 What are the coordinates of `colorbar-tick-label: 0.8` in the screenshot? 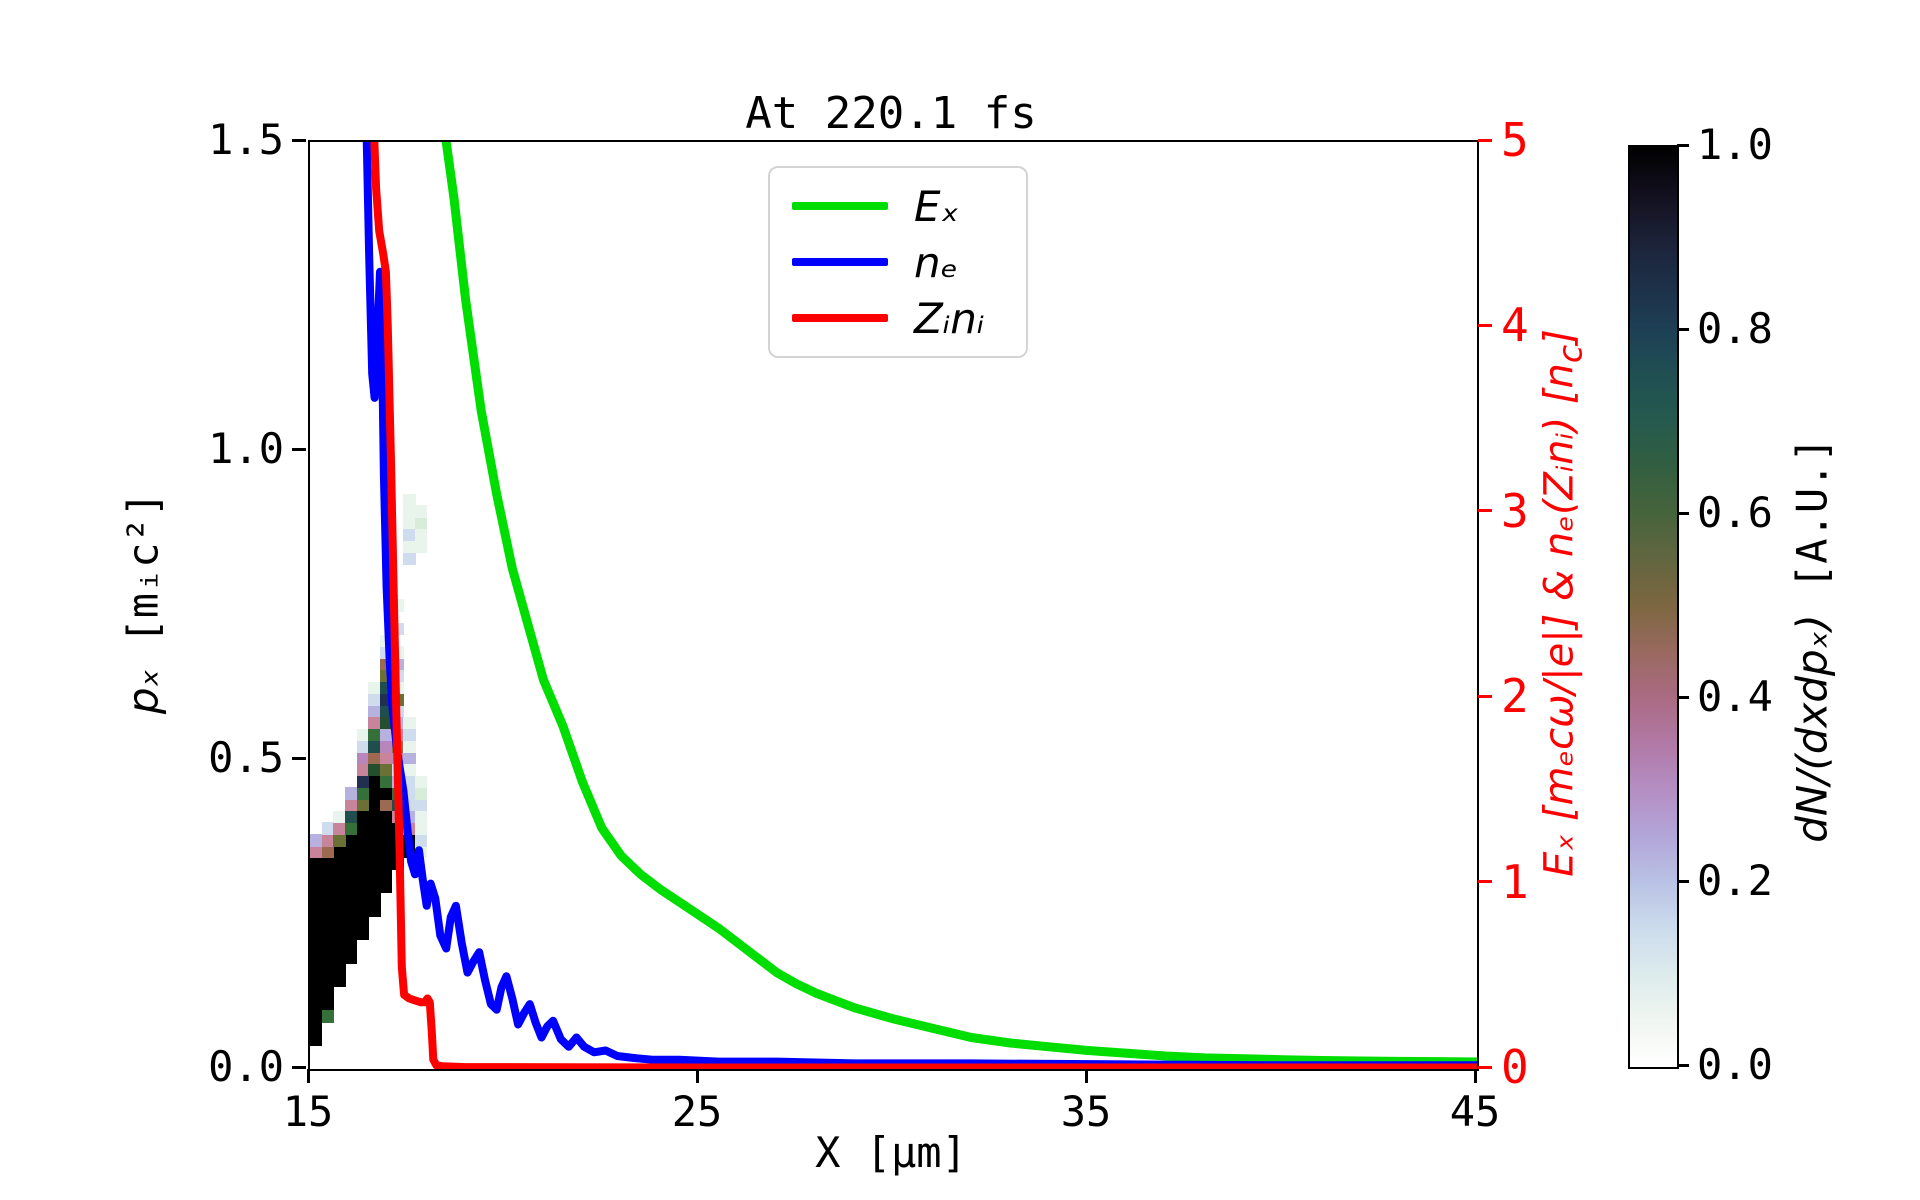 It's located at (1735, 328).